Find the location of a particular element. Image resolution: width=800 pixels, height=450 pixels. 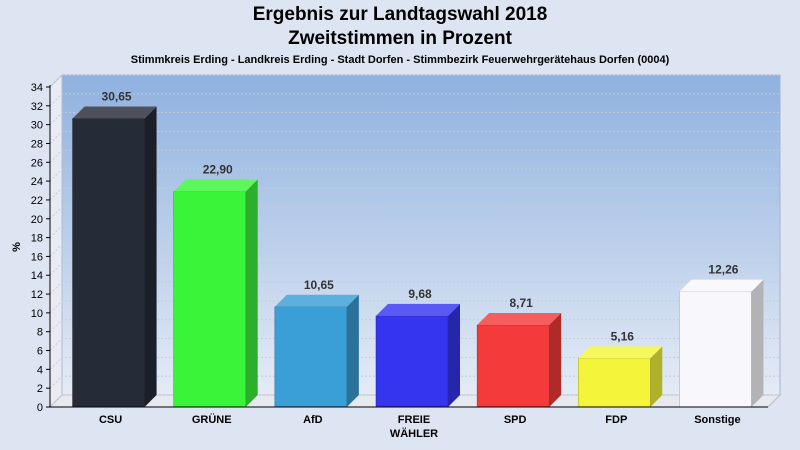

chart-title: Ergebnis zur Landtagswahl 2018 is located at coordinates (400, 14).